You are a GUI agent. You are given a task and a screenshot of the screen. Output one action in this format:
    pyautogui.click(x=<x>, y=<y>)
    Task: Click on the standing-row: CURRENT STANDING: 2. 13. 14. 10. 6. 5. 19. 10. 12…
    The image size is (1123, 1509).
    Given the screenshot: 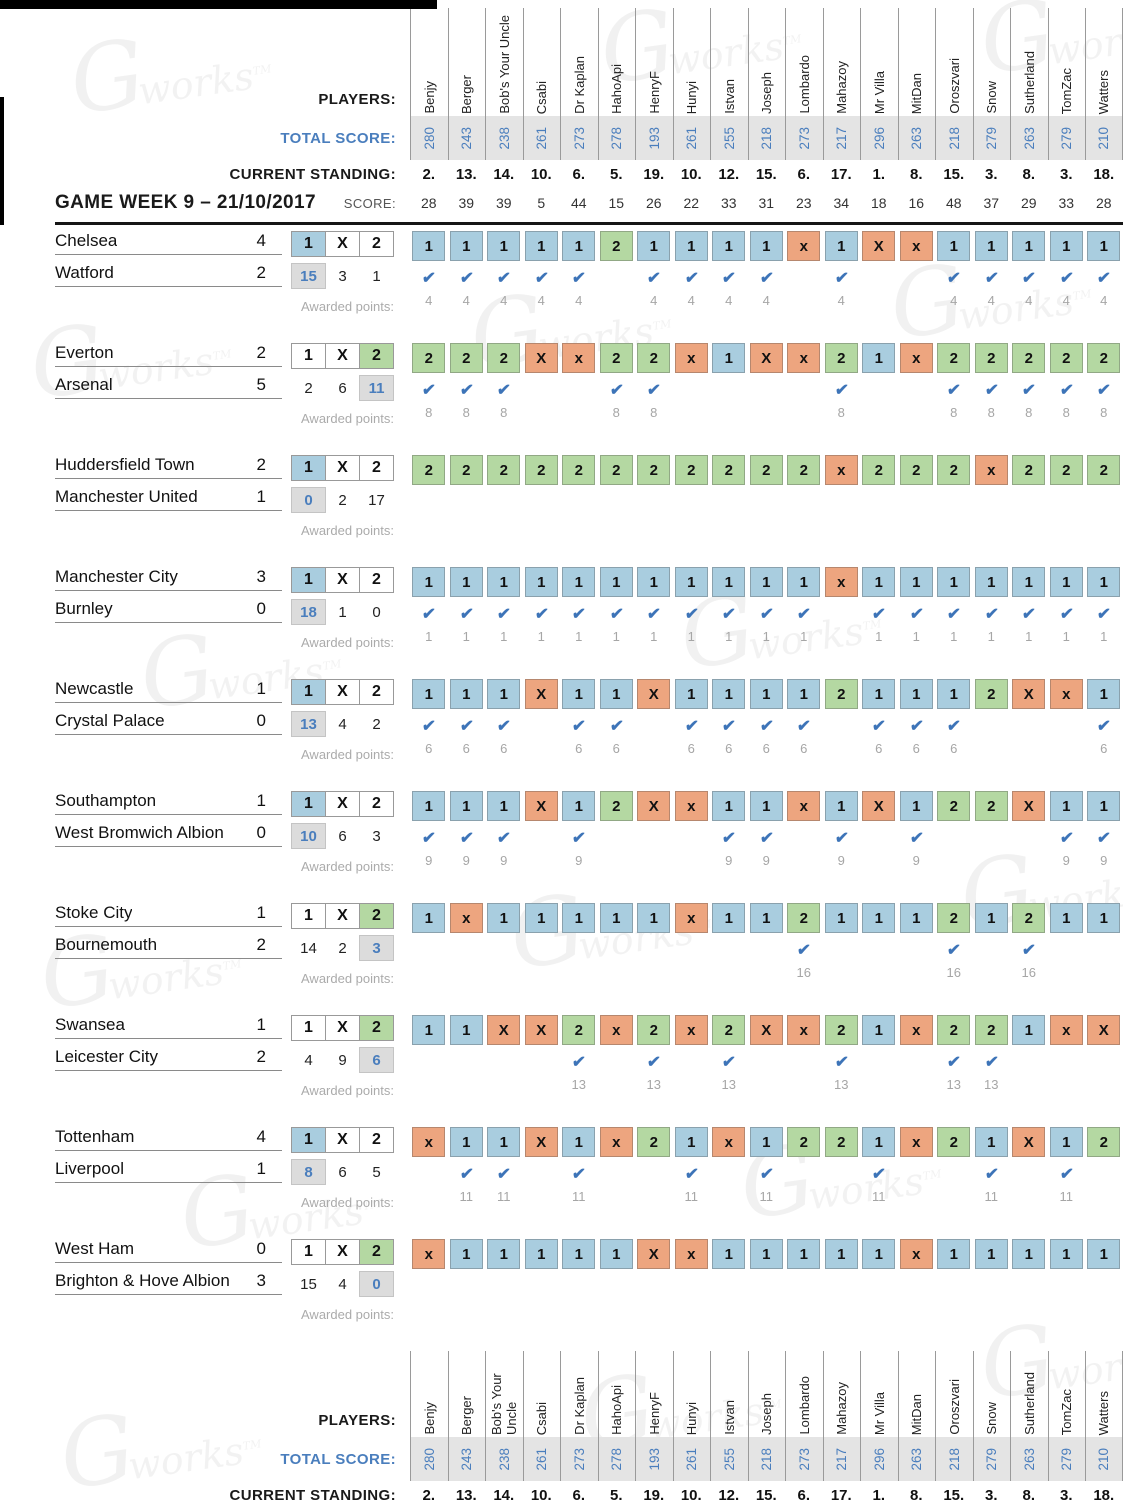 What is the action you would take?
    pyautogui.click(x=561, y=1495)
    